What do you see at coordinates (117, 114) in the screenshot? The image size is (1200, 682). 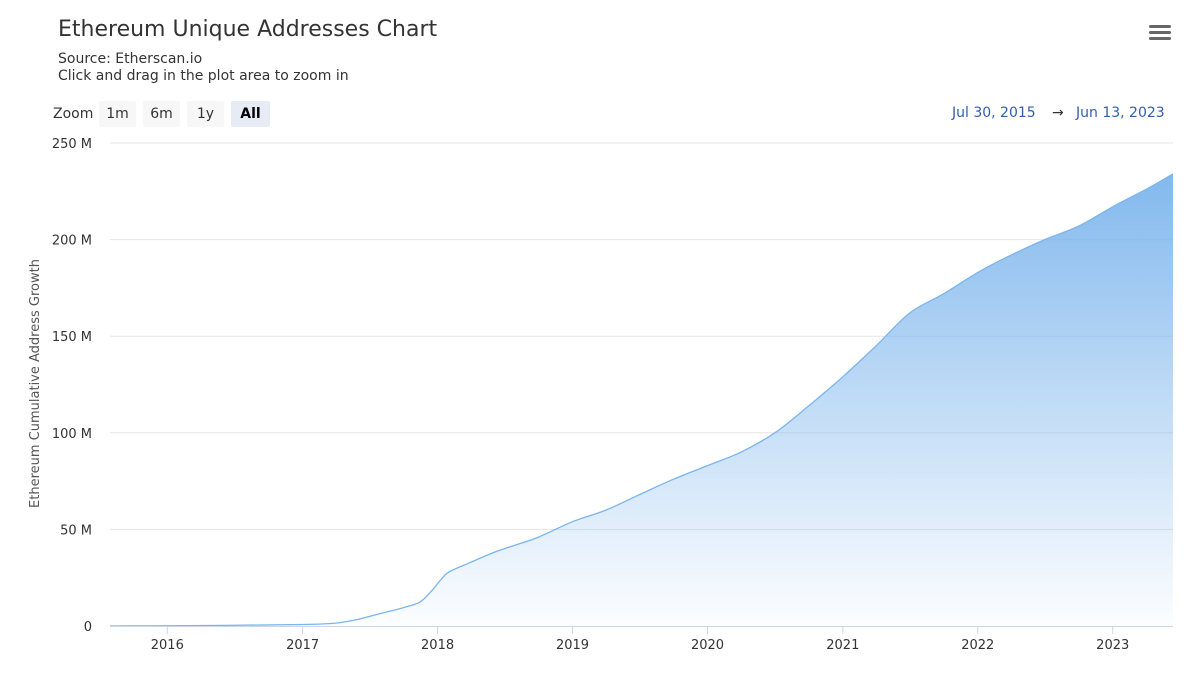 I see `zoom-1m-button: 1m` at bounding box center [117, 114].